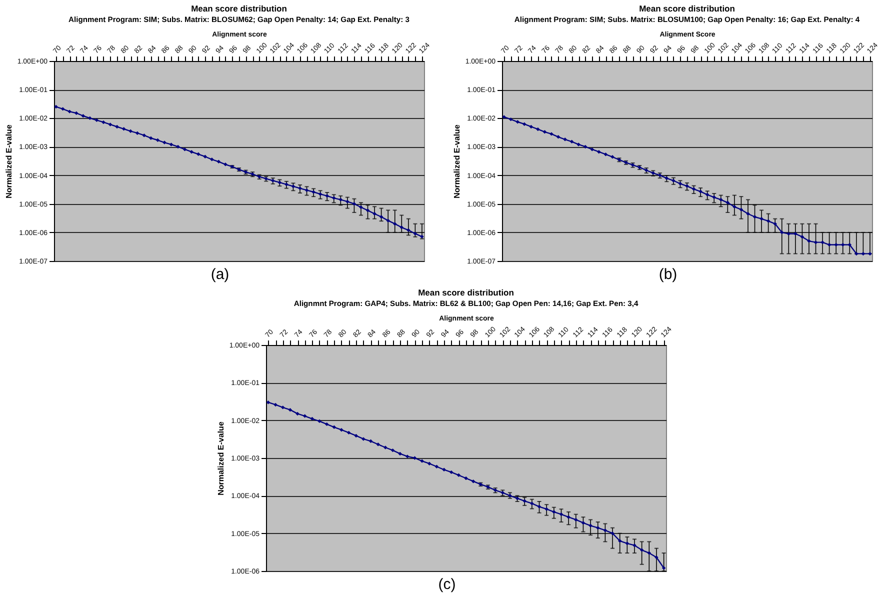  I want to click on text: (b), so click(668, 275).